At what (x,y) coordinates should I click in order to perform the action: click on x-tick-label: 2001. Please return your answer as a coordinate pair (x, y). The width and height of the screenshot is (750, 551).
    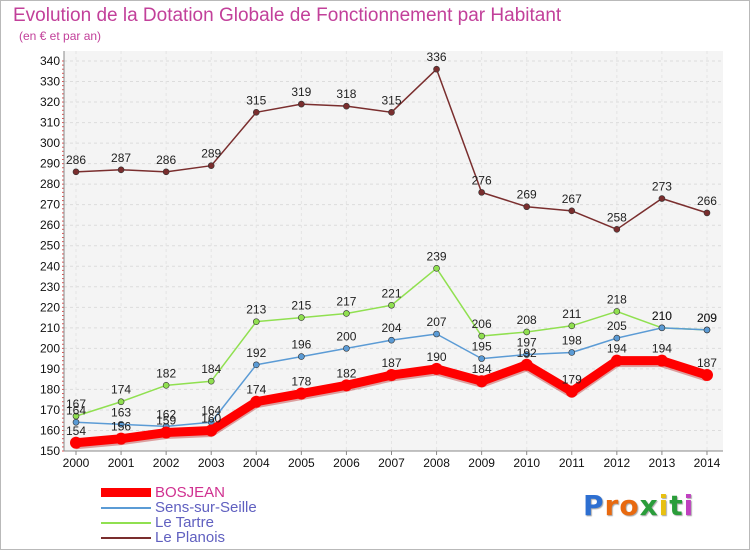
    Looking at the image, I should click on (121, 463).